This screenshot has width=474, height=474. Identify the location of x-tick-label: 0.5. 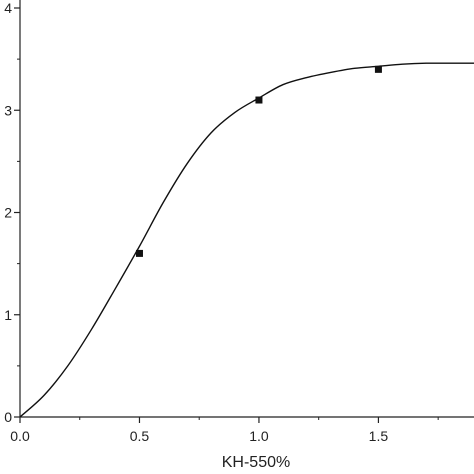
(140, 436).